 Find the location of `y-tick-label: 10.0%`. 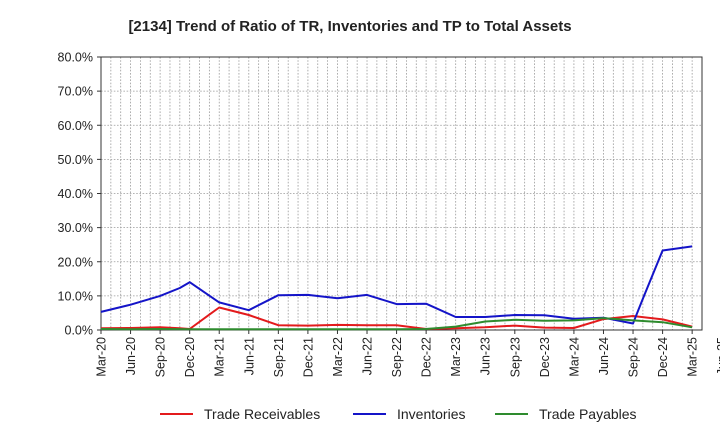

y-tick-label: 10.0% is located at coordinates (75, 296).